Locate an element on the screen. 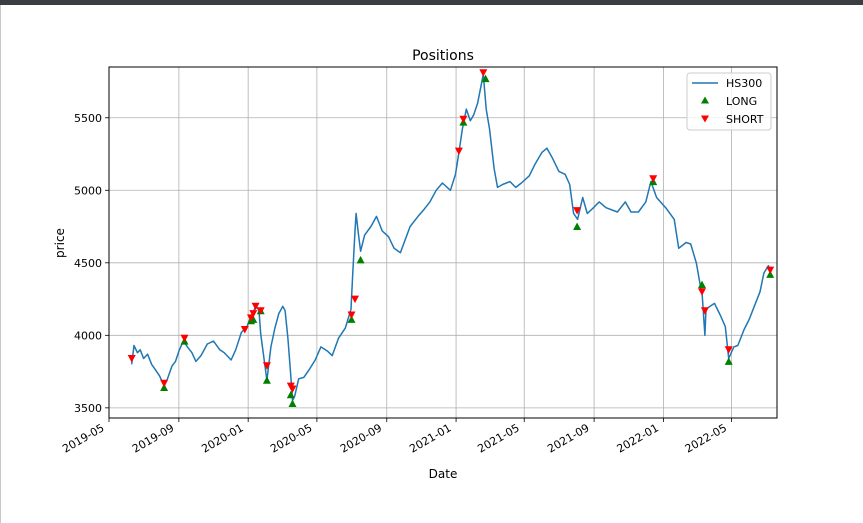 This screenshot has height=523, width=863. x-tick-label: 2021-09 is located at coordinates (568, 438).